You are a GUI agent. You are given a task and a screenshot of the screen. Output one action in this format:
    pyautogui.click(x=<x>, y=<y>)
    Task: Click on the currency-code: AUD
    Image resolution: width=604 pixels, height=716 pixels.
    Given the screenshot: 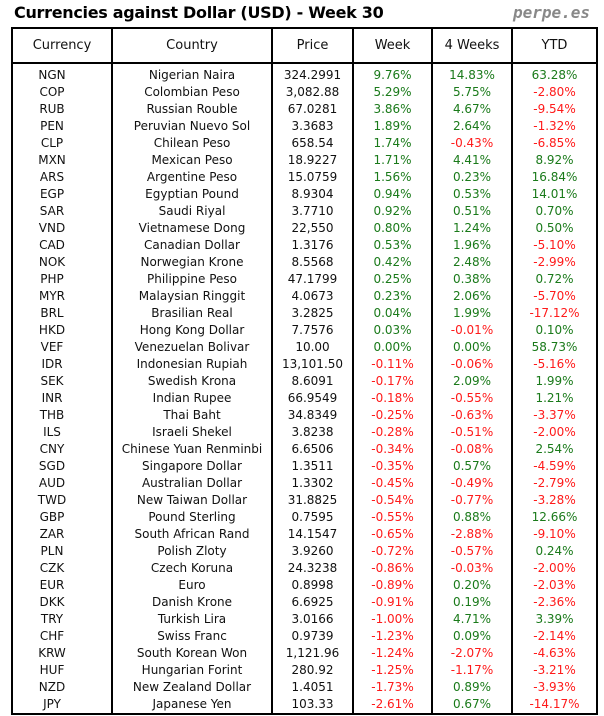 What is the action you would take?
    pyautogui.click(x=62, y=483)
    